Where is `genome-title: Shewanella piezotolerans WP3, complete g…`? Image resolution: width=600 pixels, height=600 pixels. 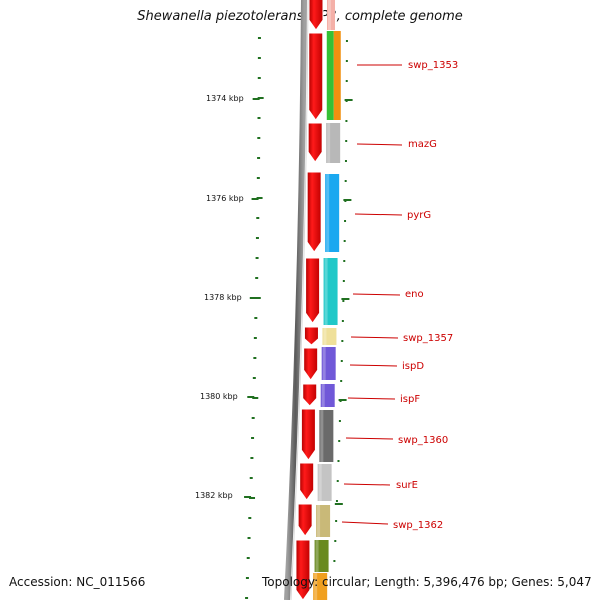 genome-title: Shewanella piezotolerans WP3, complete g… is located at coordinates (300, 16).